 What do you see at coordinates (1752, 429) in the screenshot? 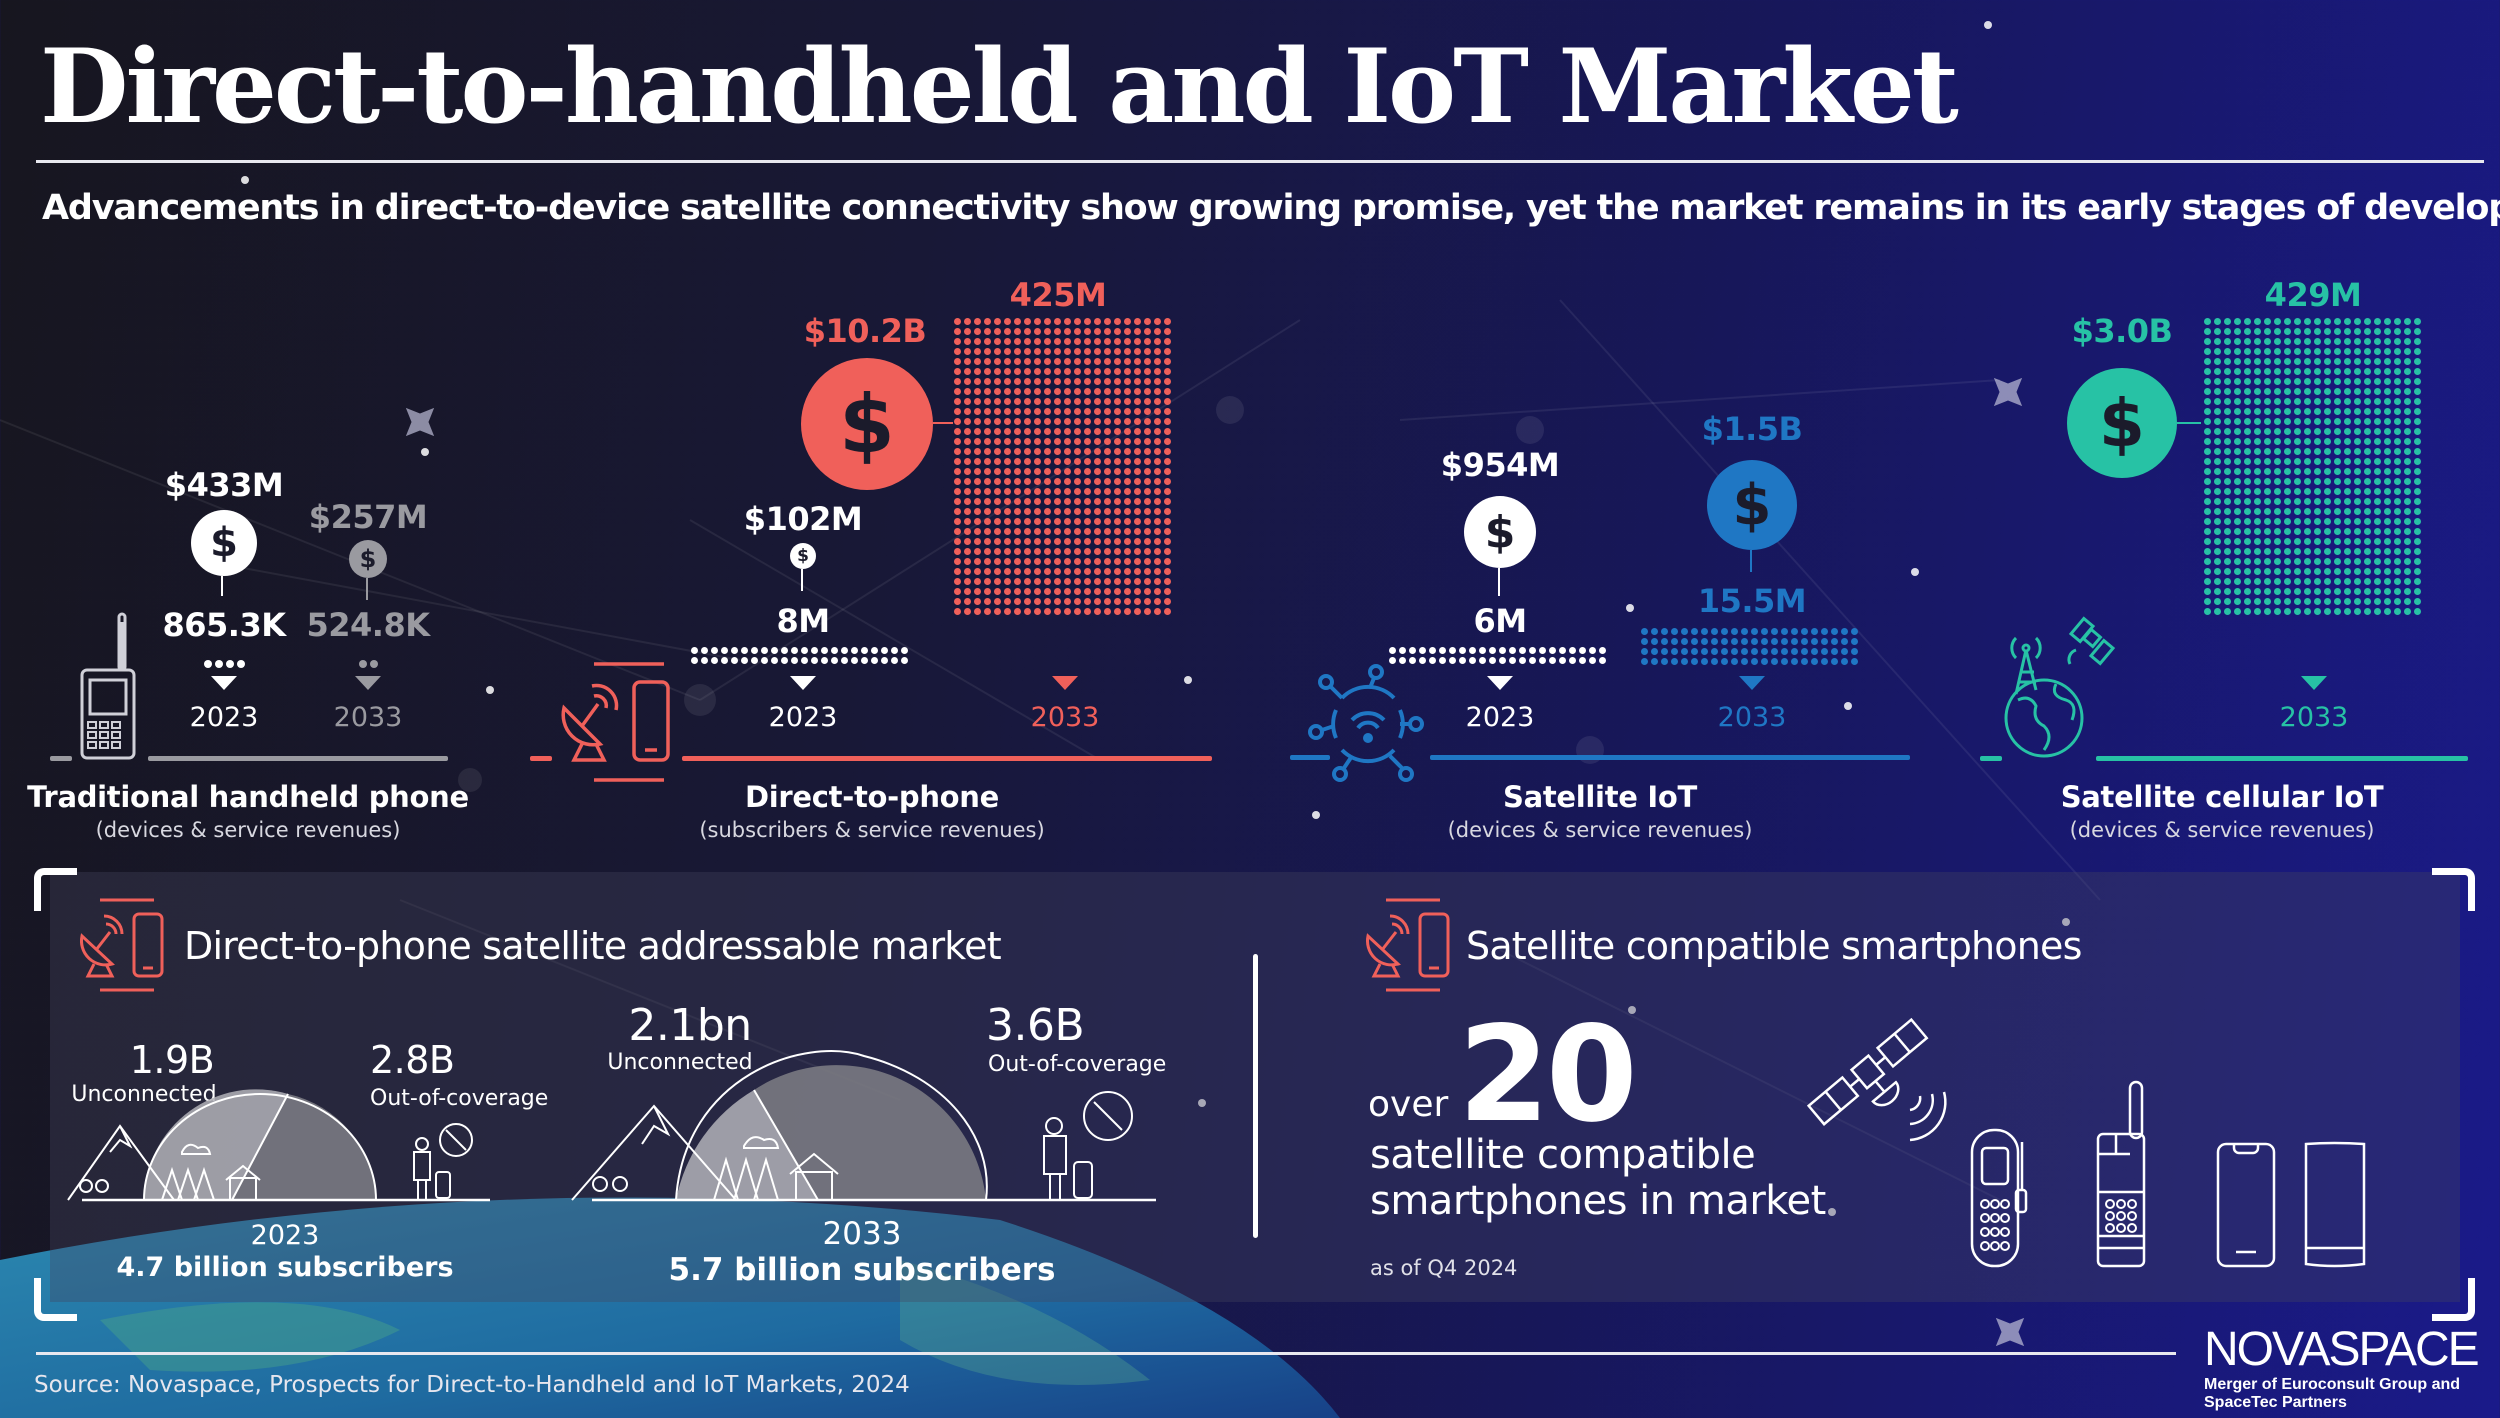
I see `revenue-2033: $1.5B` at bounding box center [1752, 429].